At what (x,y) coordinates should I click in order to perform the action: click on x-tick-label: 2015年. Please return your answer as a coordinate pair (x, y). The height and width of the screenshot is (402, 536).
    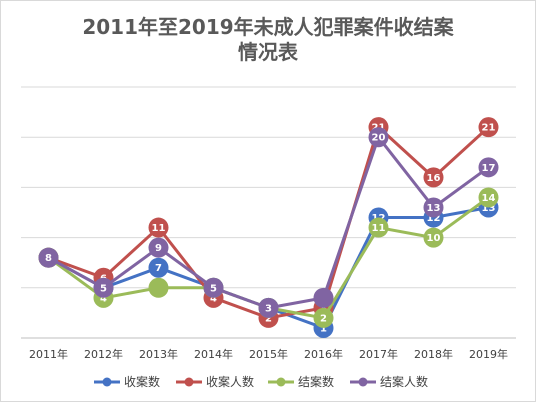
    Looking at the image, I should click on (268, 354).